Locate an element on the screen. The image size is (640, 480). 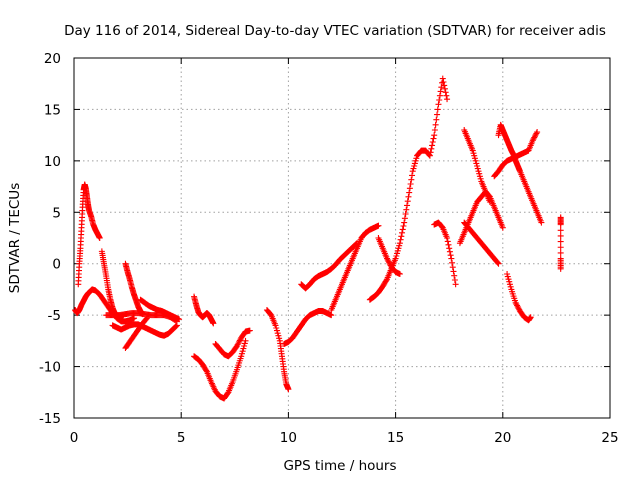
x-axis-label: GPS time / hours is located at coordinates (339, 466).